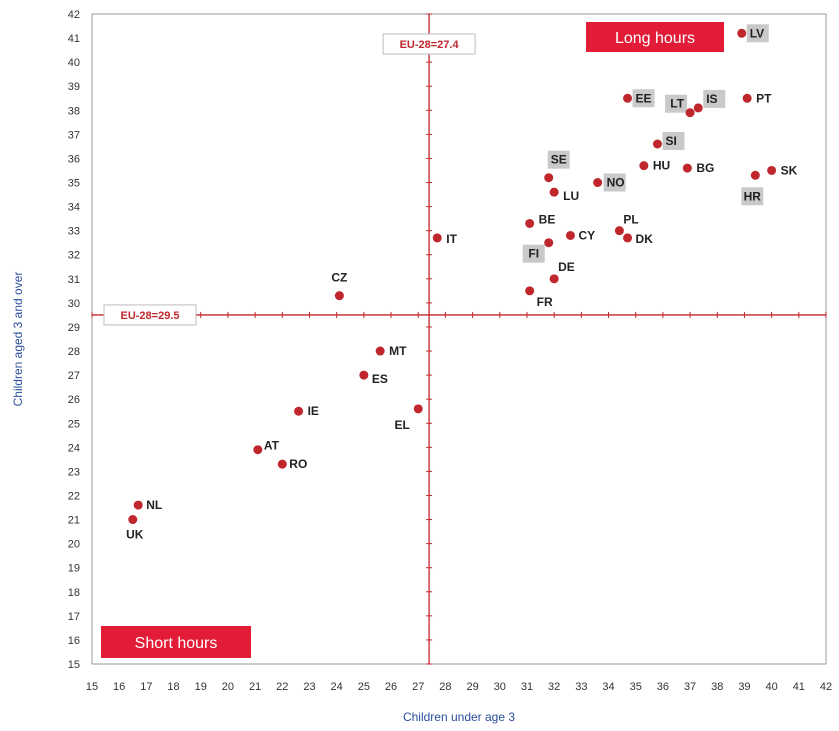  I want to click on point-label-ee: EE, so click(644, 98).